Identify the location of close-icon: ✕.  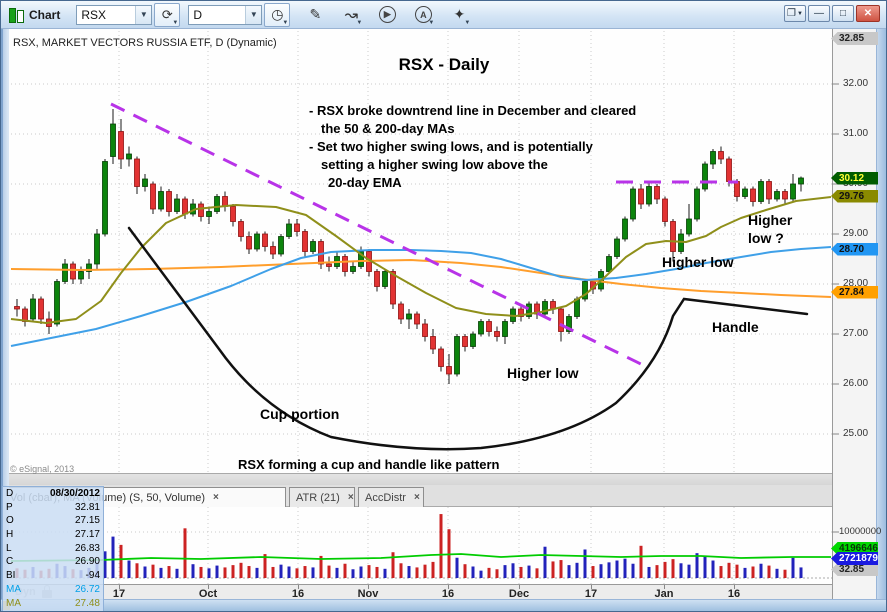
(868, 13).